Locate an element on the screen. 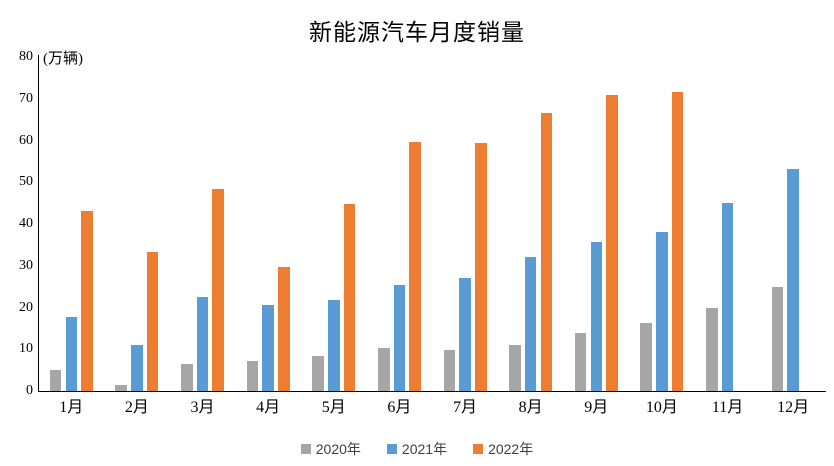 The width and height of the screenshot is (834, 466). bar-2021年-7月 is located at coordinates (465, 334).